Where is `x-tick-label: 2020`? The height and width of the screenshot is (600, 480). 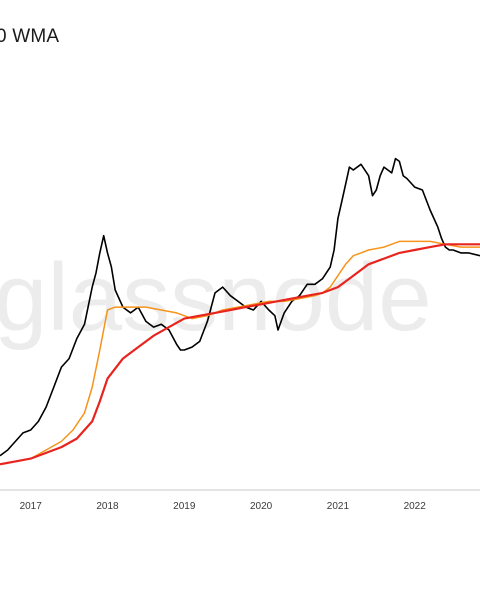 x-tick-label: 2020 is located at coordinates (261, 506).